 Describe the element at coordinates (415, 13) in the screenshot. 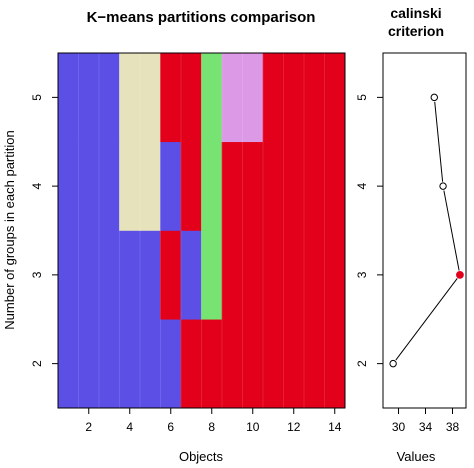

I see `calinski-title-line1: calinski` at that location.